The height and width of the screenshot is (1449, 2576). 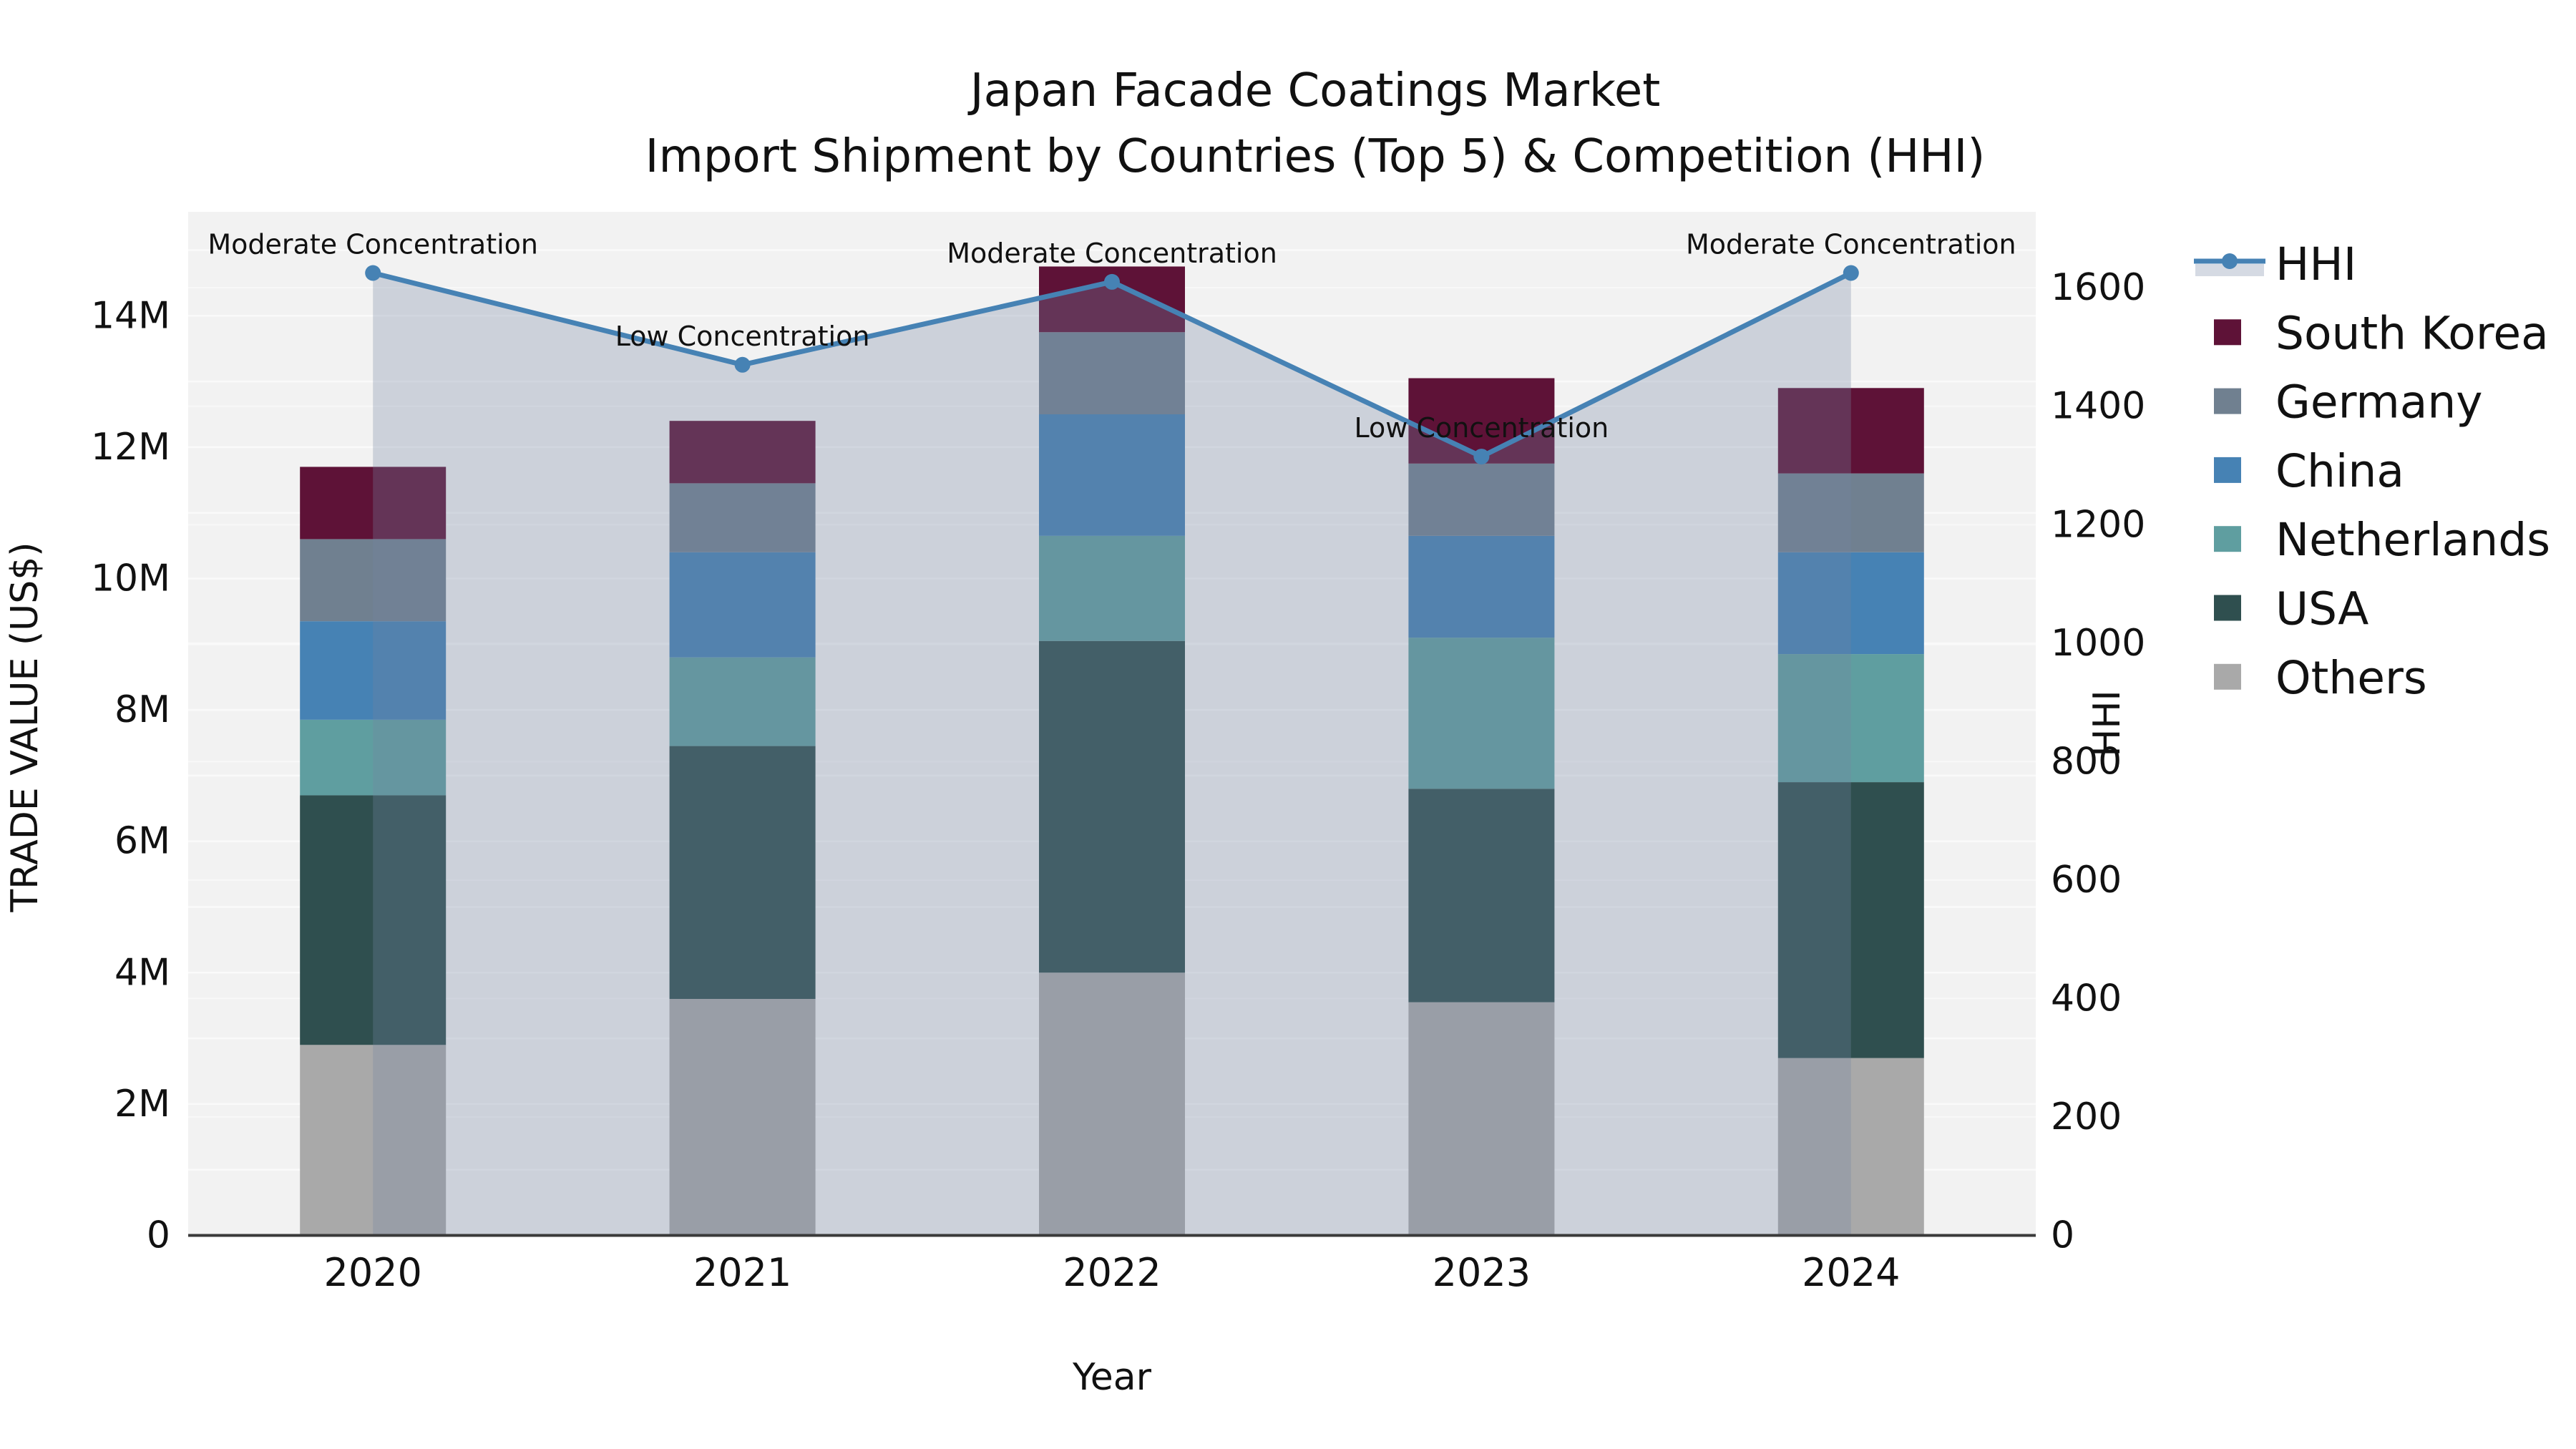 I want to click on legend-item-usa: USA, so click(x=2291, y=609).